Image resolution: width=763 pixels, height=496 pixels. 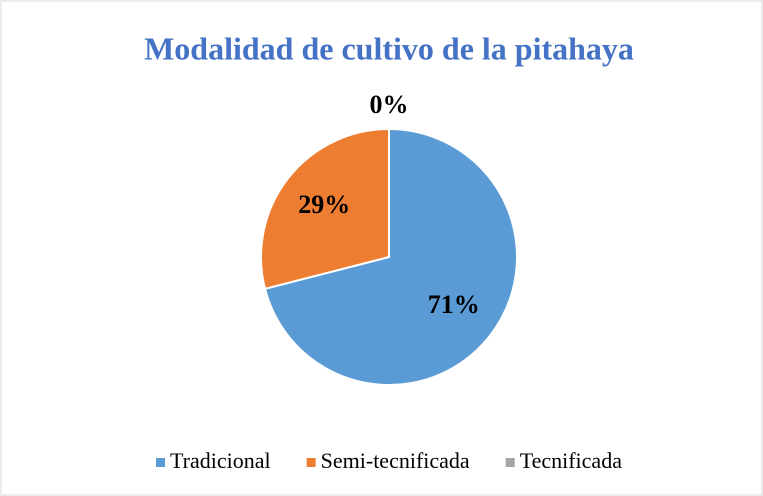 I want to click on legend-label: Semi-tecnificada, so click(x=395, y=460).